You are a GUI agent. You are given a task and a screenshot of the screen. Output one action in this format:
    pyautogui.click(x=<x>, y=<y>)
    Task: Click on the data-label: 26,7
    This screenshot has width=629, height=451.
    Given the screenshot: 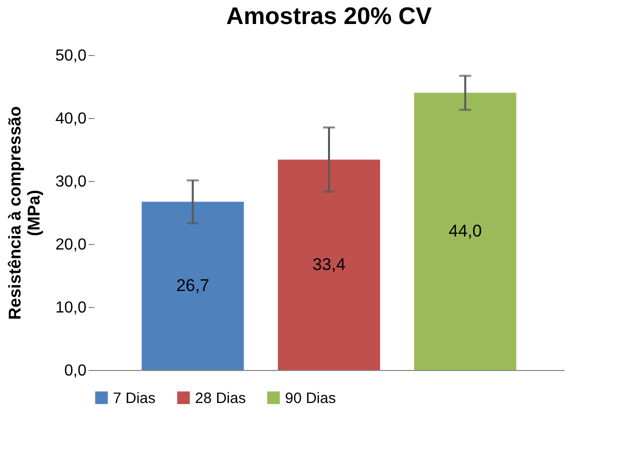 What is the action you would take?
    pyautogui.click(x=193, y=285)
    